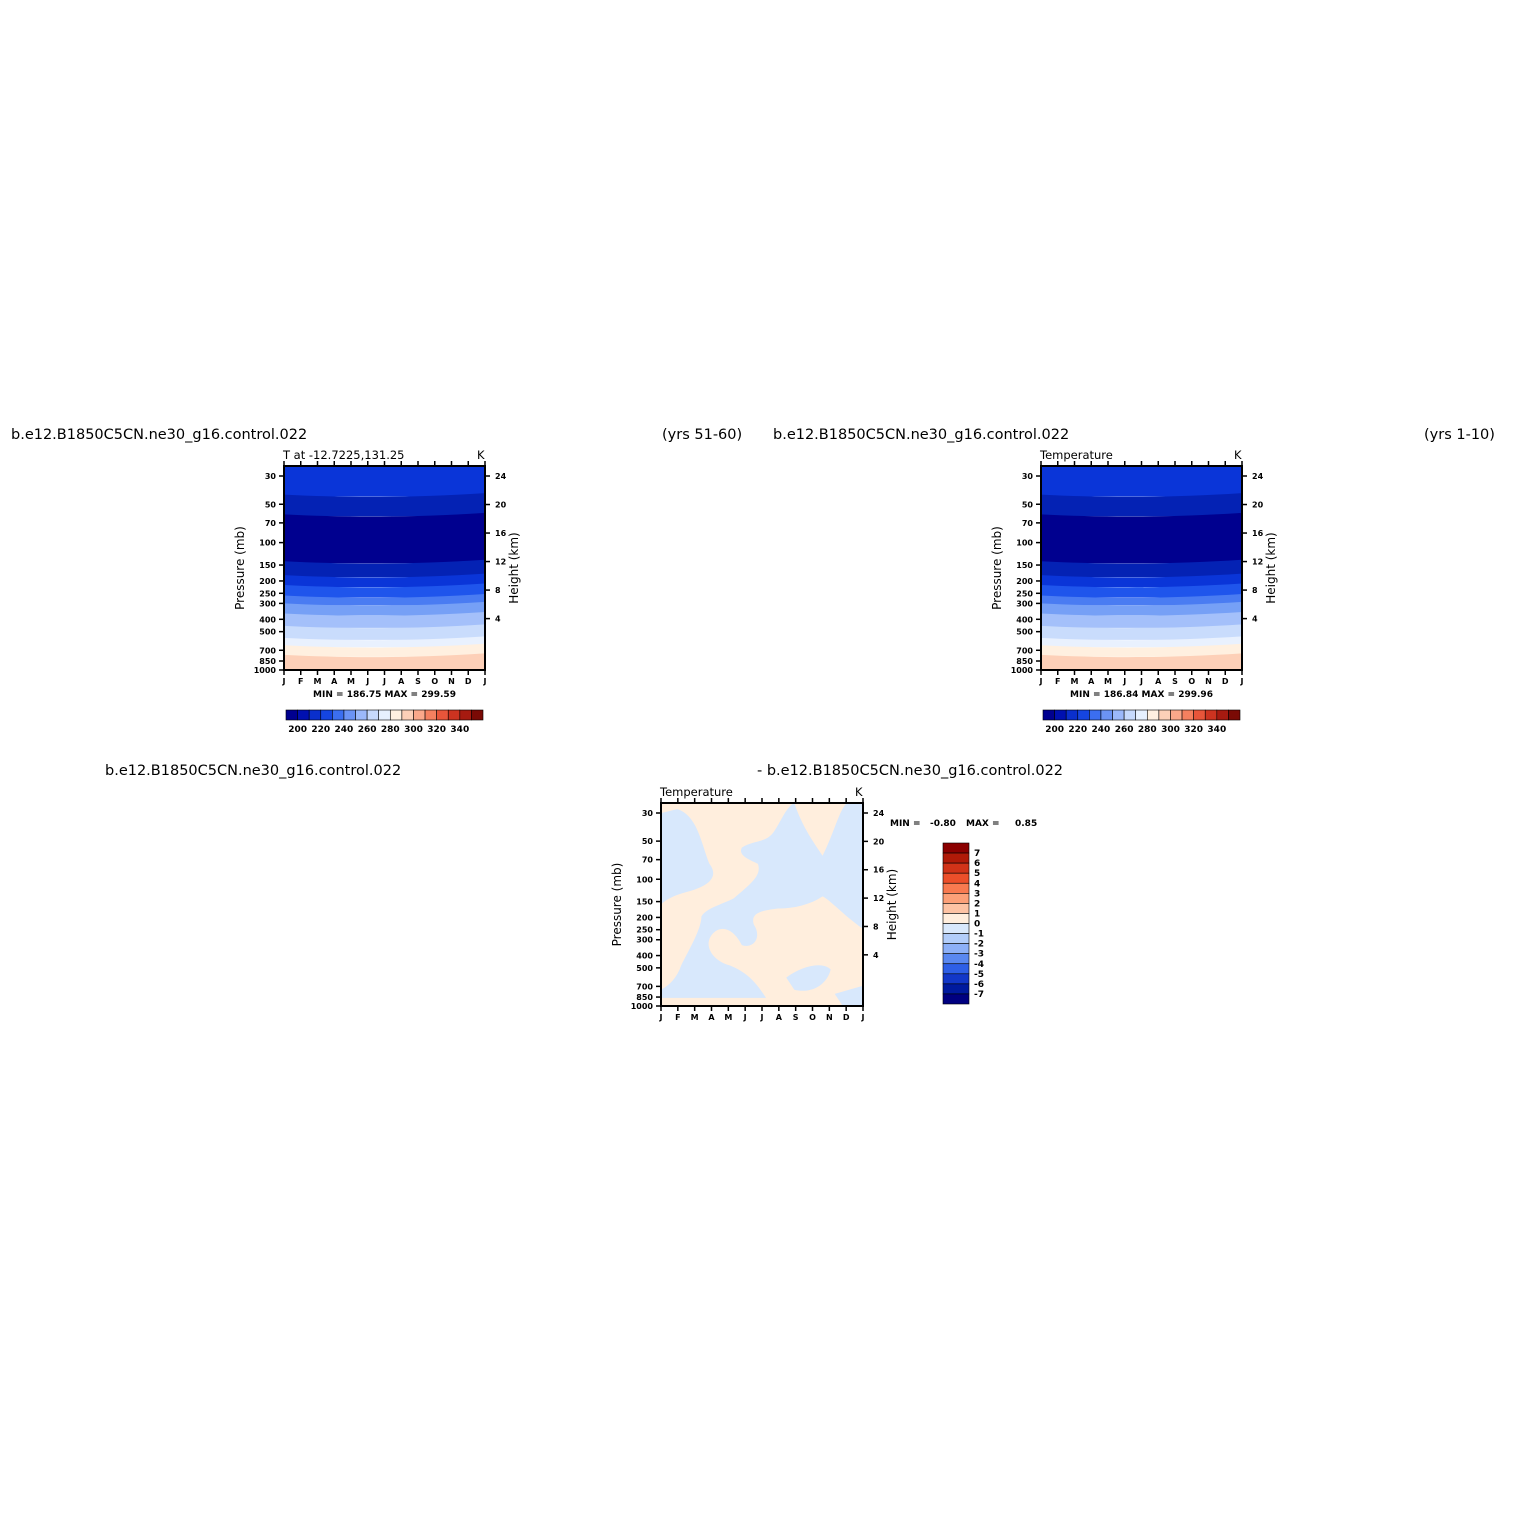 This screenshot has height=1525, width=1525. I want to click on left-xtick-label: J, so click(284, 681).